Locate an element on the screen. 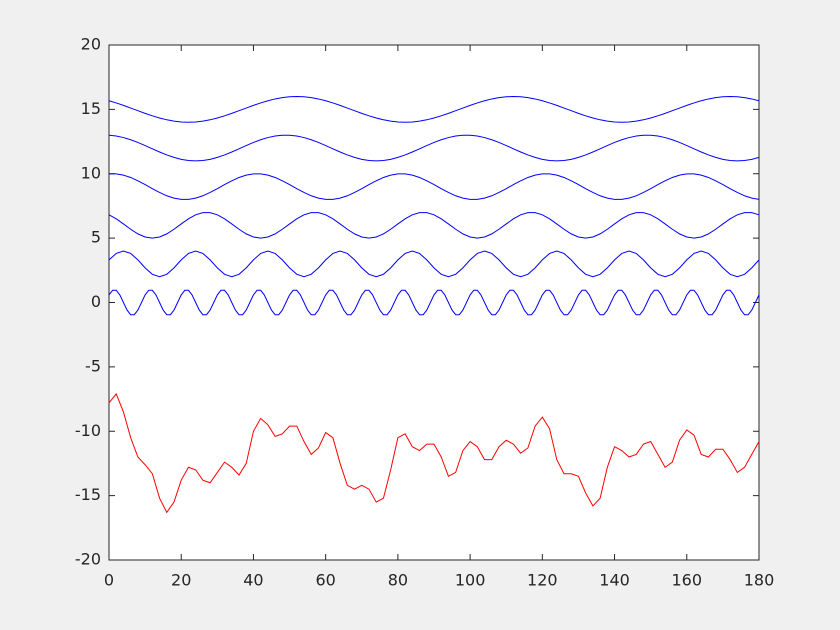 The height and width of the screenshot is (630, 840). x-tick-label: 20 is located at coordinates (181, 580).